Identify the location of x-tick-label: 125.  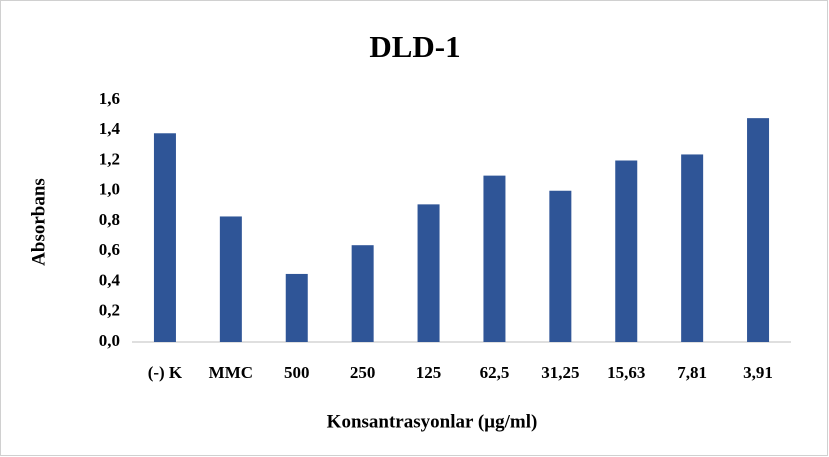
(429, 372).